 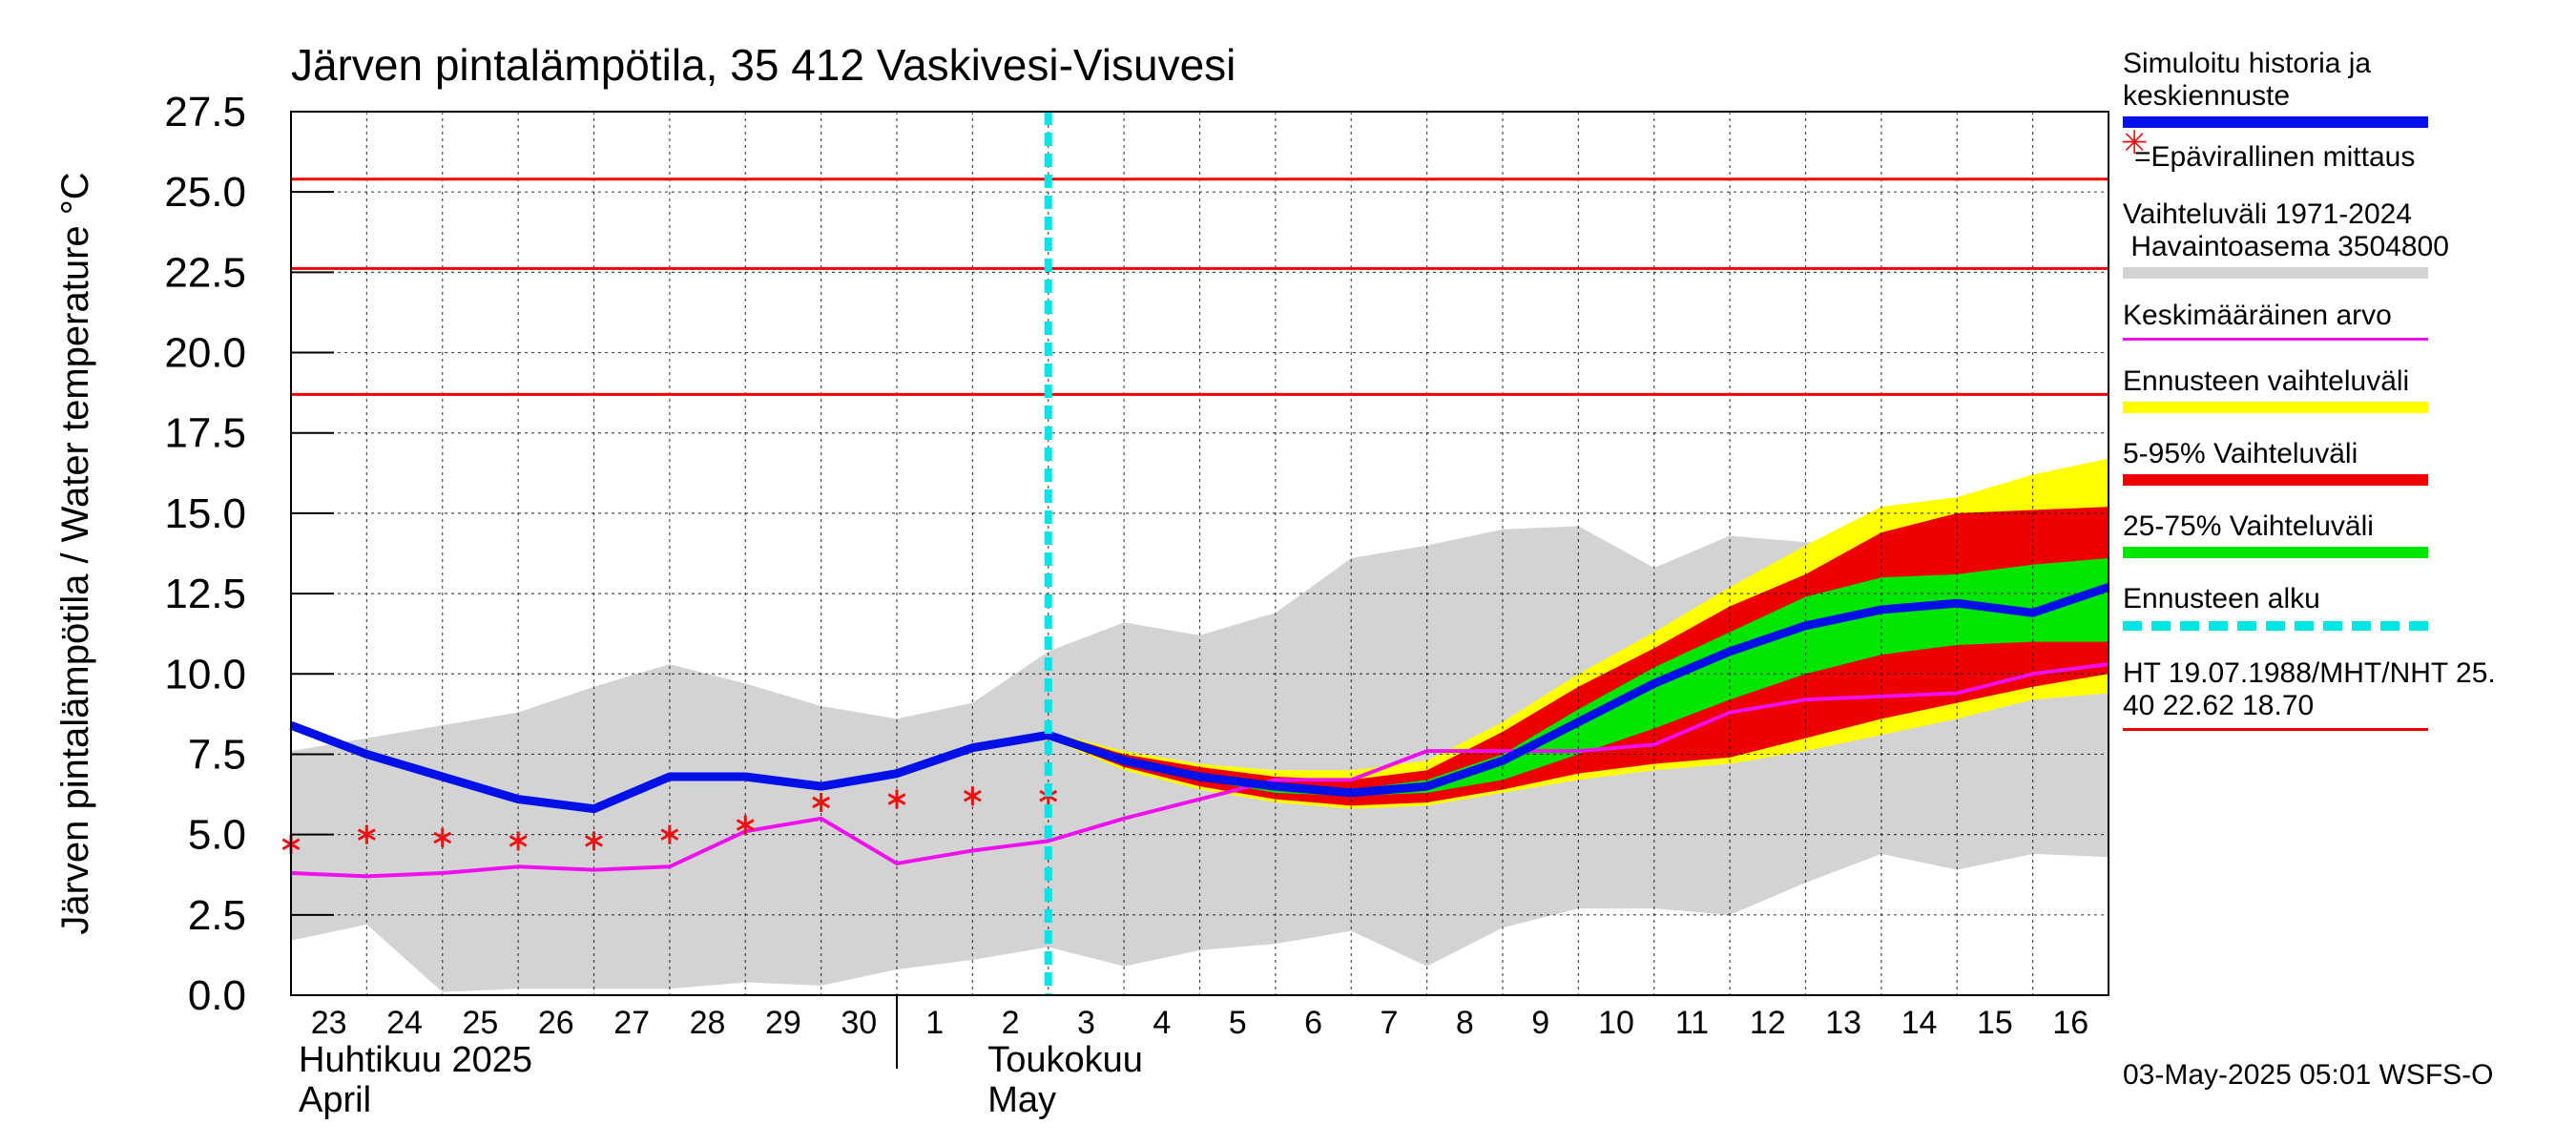 What do you see at coordinates (205, 594) in the screenshot?
I see `y-tick-label: 12.5` at bounding box center [205, 594].